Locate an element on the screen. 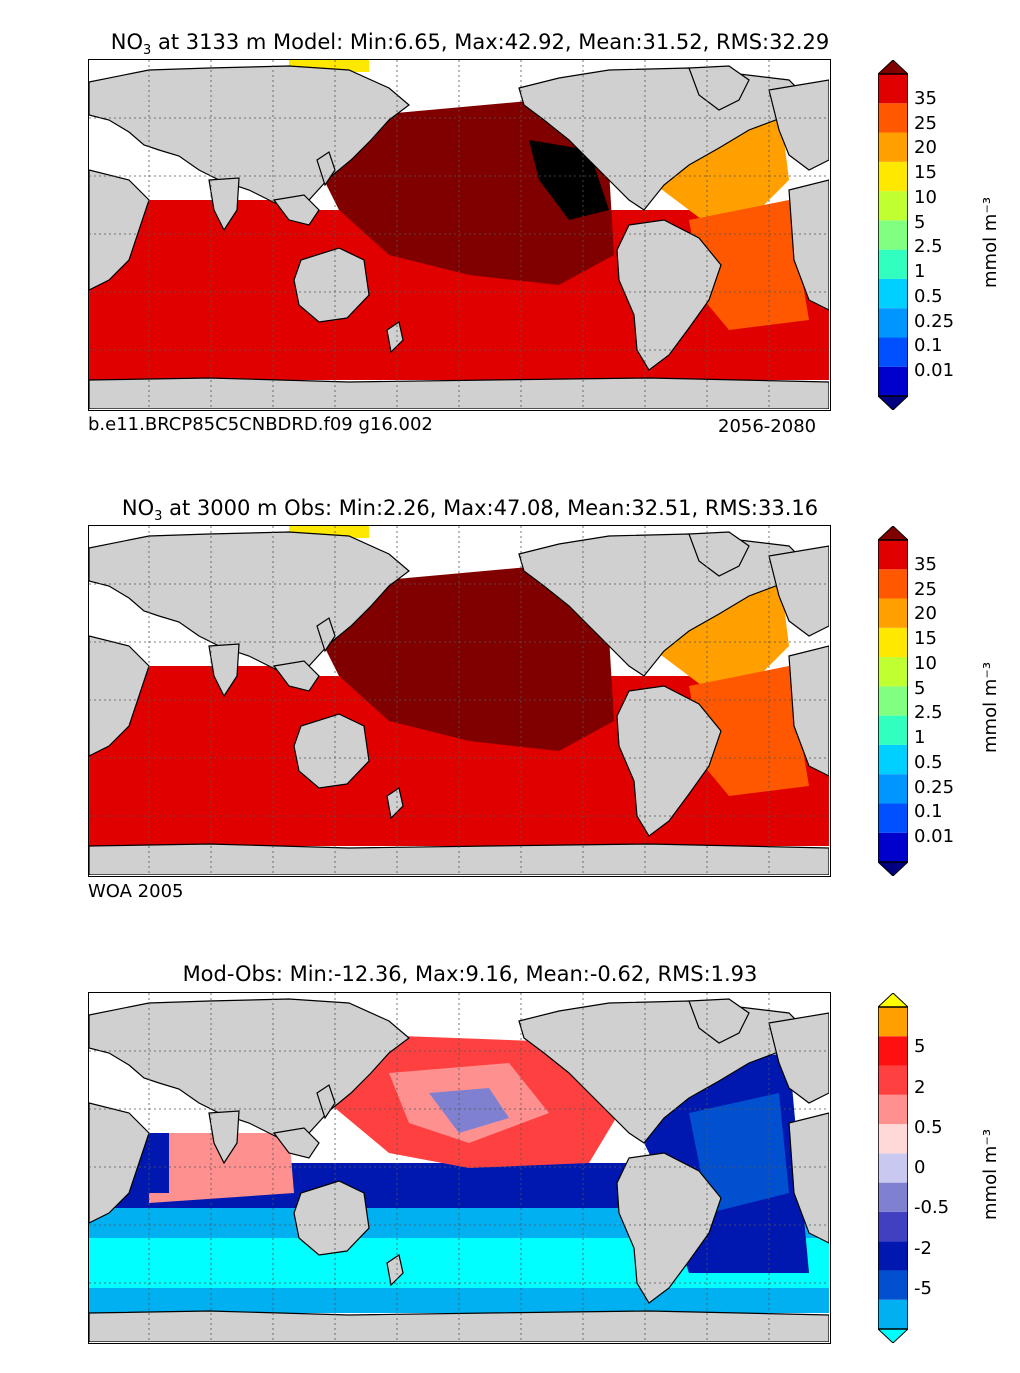 The height and width of the screenshot is (1373, 1020). colorbar-tick-label: -0.5 is located at coordinates (932, 1208).